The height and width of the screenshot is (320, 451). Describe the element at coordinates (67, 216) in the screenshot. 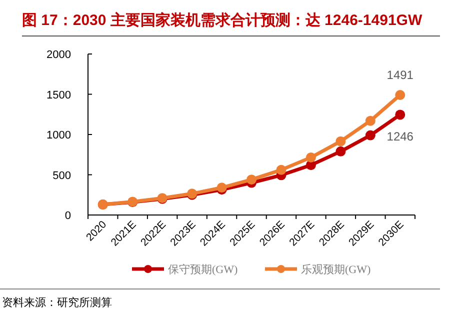

I see `y-tick-label: 0` at that location.